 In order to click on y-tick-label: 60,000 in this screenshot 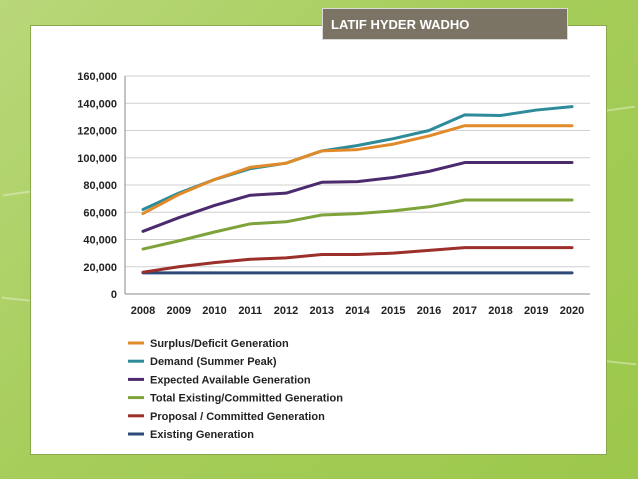, I will do `click(100, 213)`.